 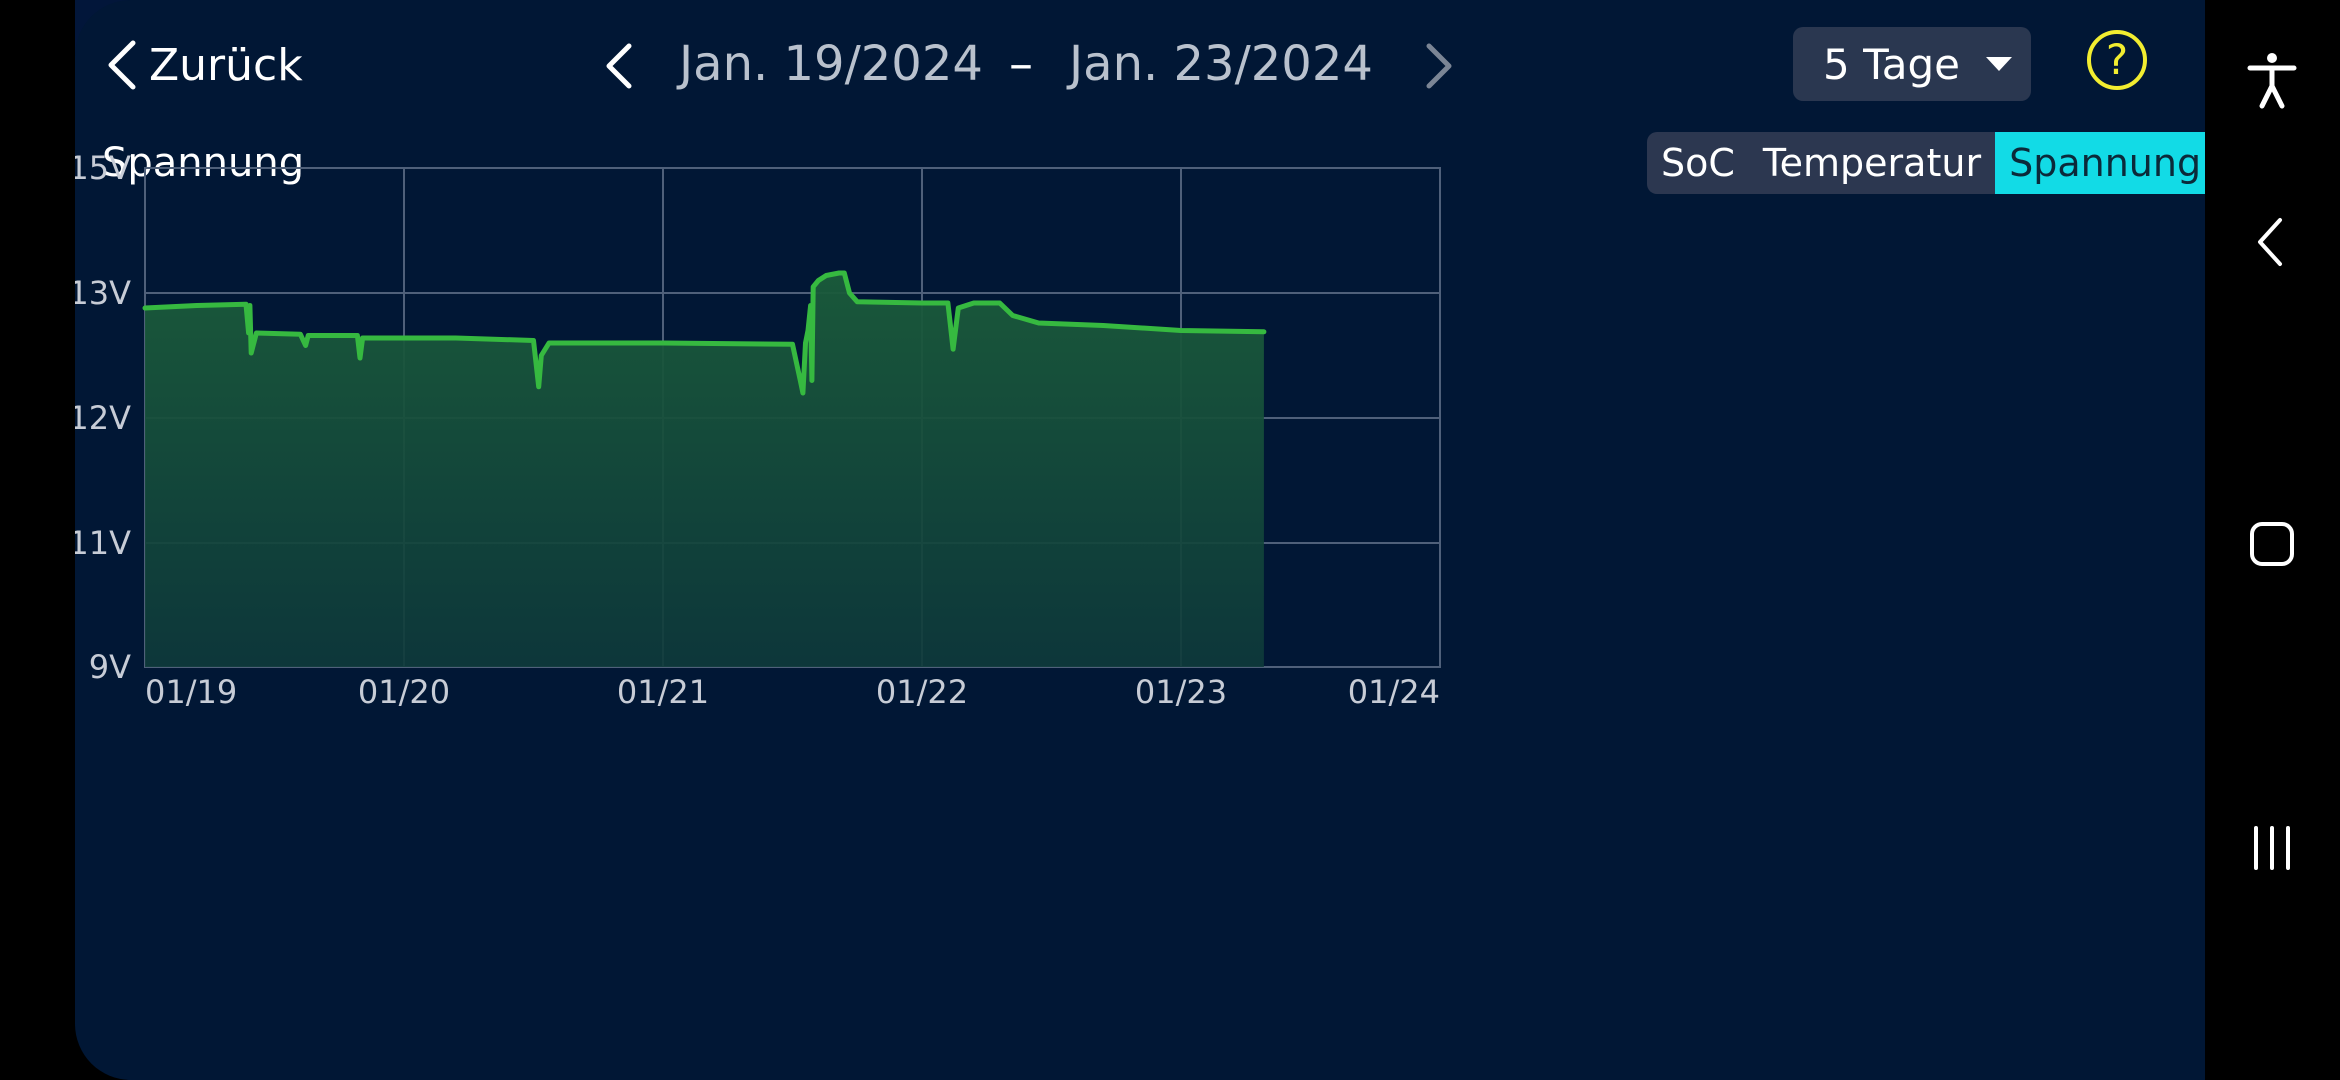 What do you see at coordinates (2272, 80) in the screenshot?
I see `accessibility-icon` at bounding box center [2272, 80].